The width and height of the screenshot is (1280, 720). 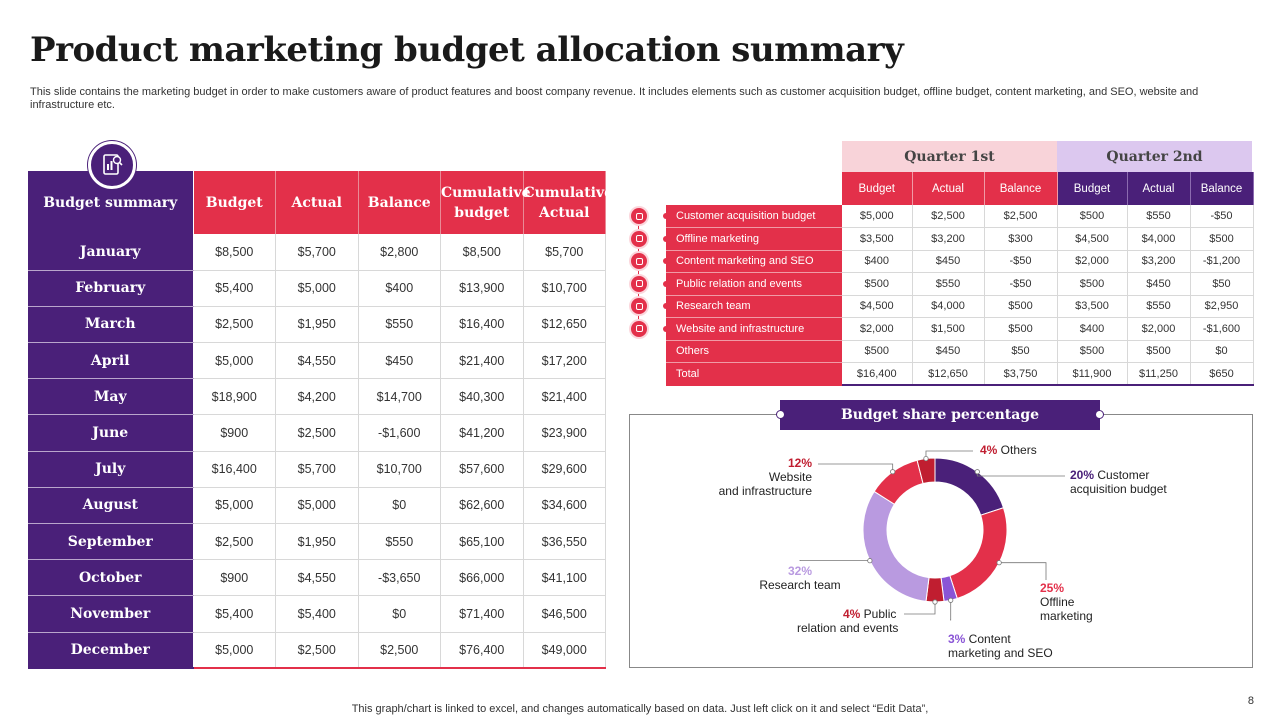 I want to click on q2-actual-cell: $2,000, so click(x=1159, y=329).